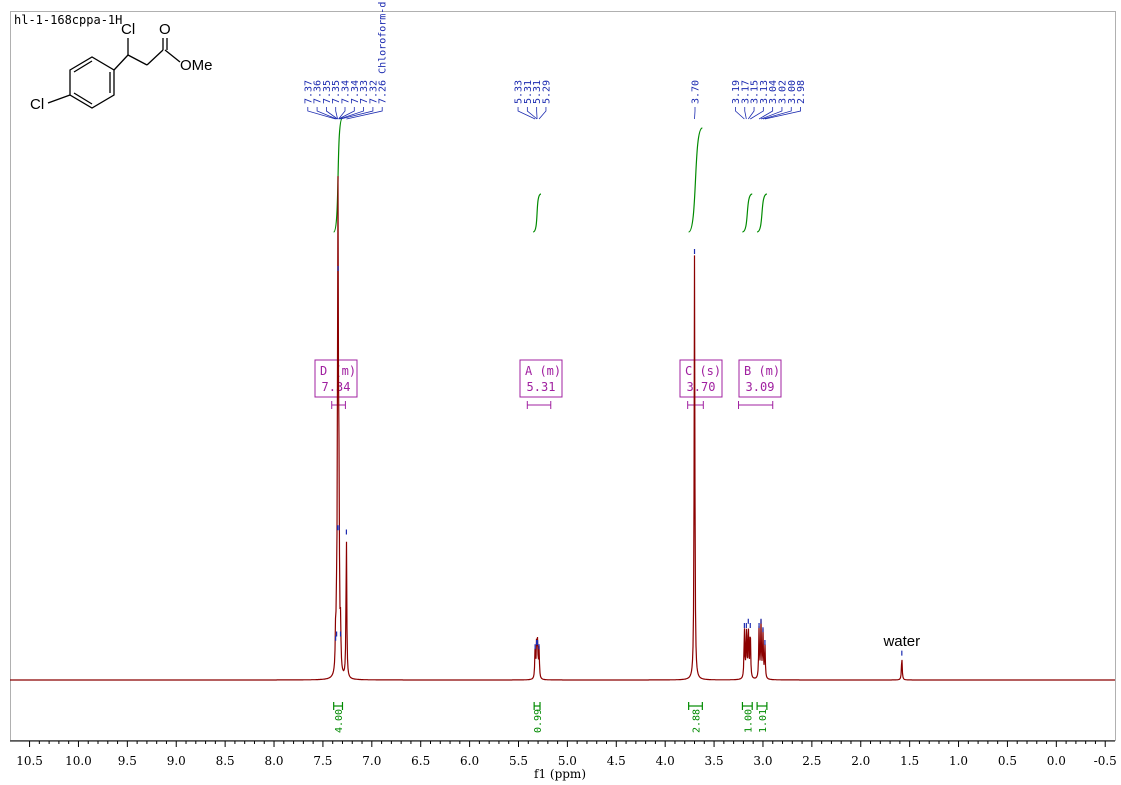 Image resolution: width=1121 pixels, height=785 pixels. I want to click on integration-bar: 1.01, so click(762, 717).